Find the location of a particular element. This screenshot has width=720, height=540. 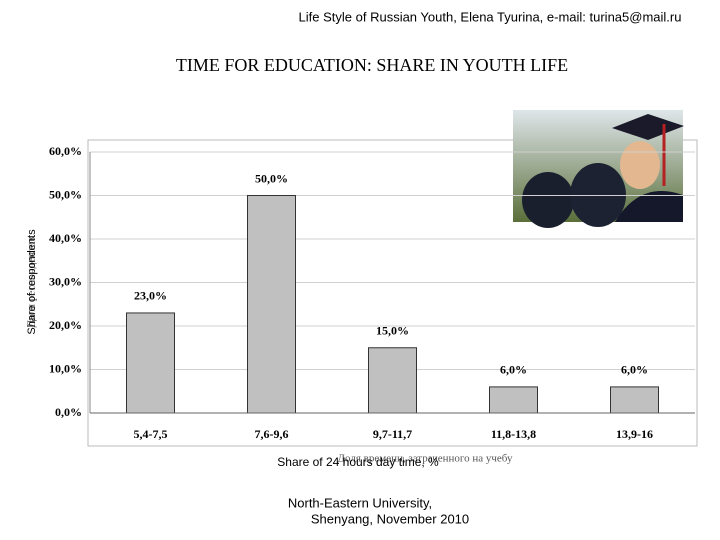

y-tick-label: 10,0% is located at coordinates (65, 368).